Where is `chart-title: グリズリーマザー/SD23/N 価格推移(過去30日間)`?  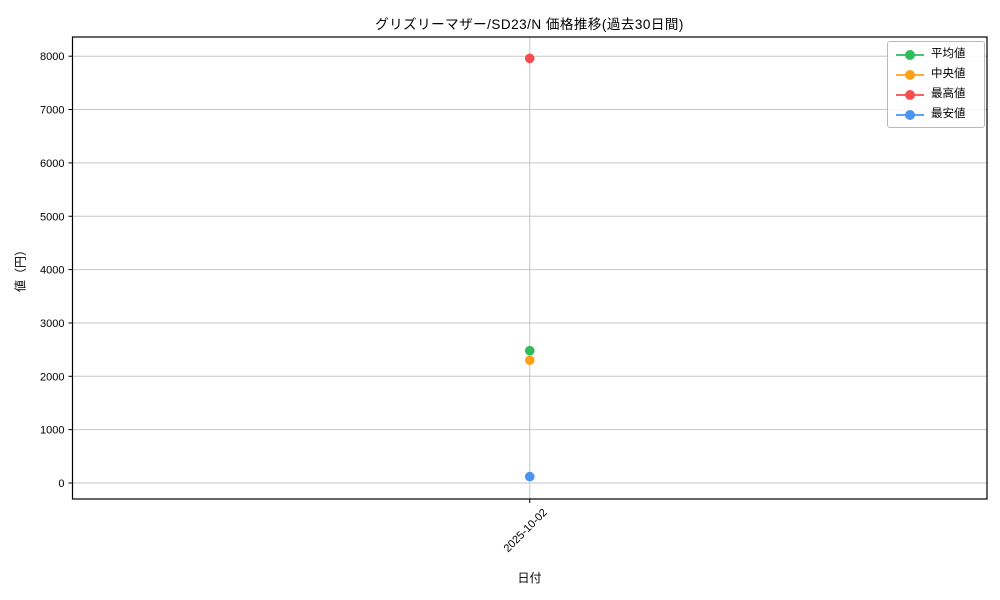
chart-title: グリズリーマザー/SD23/N 価格推移(過去30日間) is located at coordinates (529, 24).